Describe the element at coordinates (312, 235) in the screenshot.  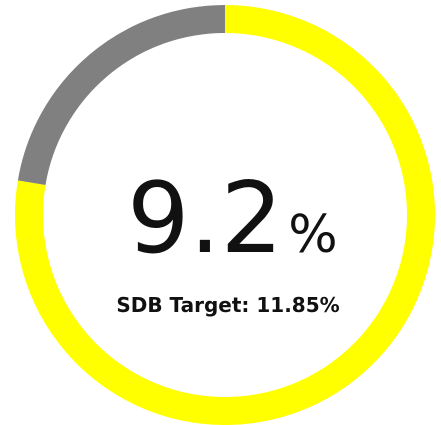
I see `gauge-unit: %` at that location.